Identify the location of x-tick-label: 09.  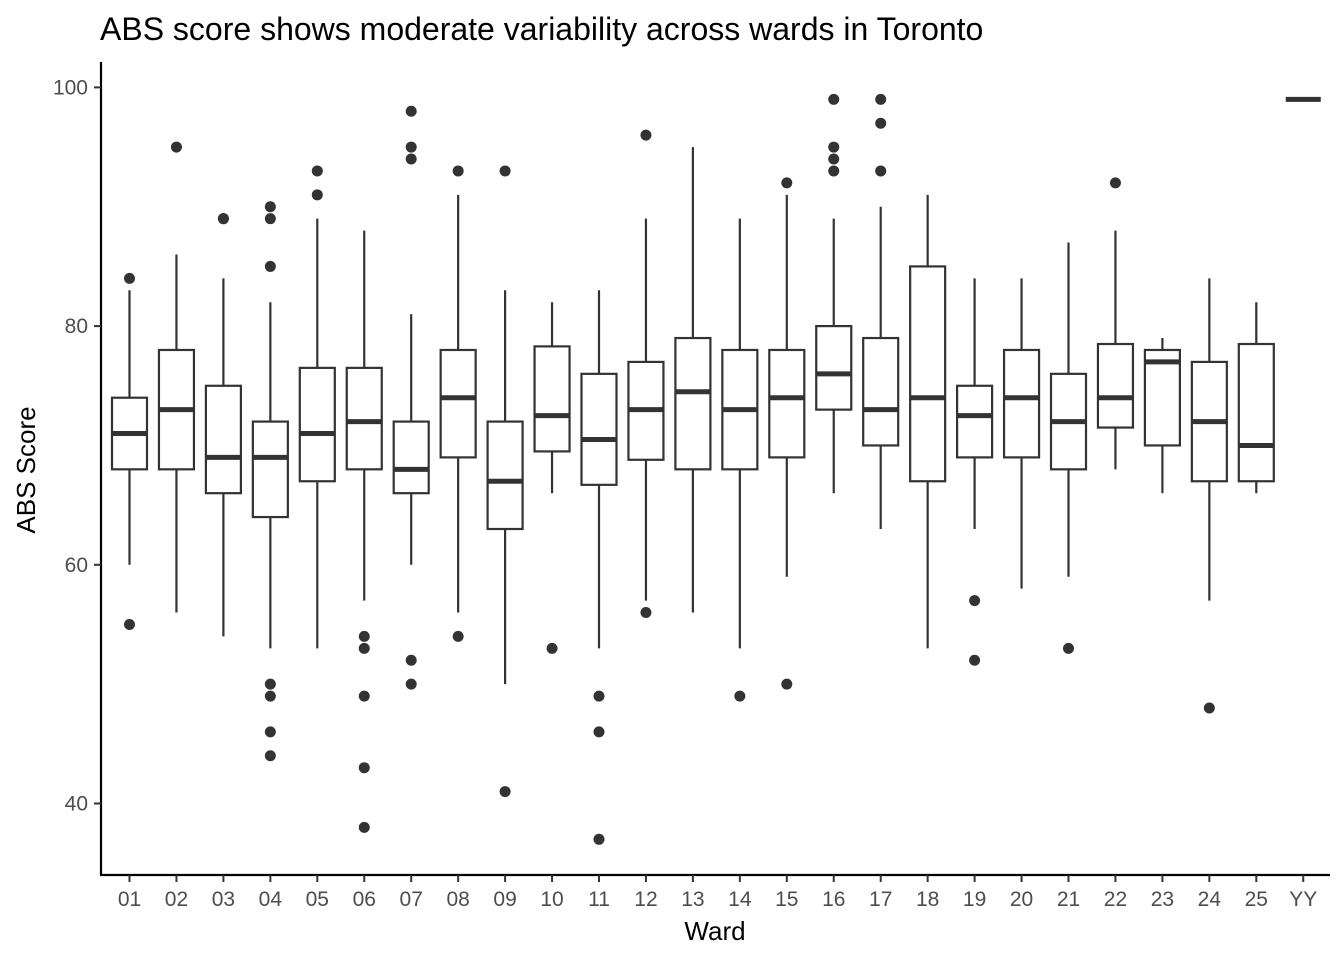
(504, 899).